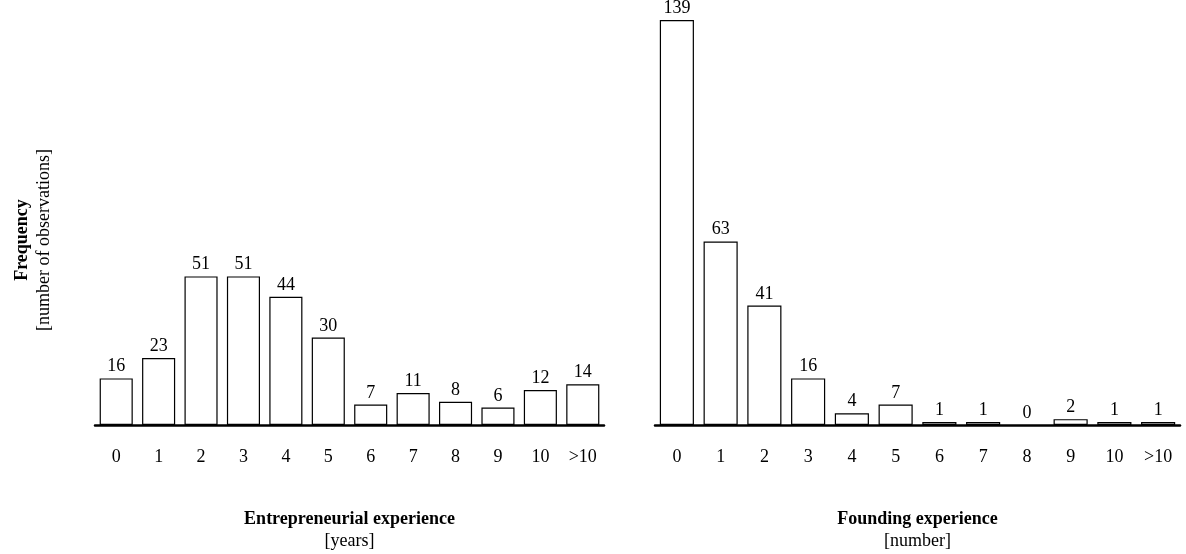 The width and height of the screenshot is (1186, 554). I want to click on x-axis-title: Founding experience [number], so click(917, 529).